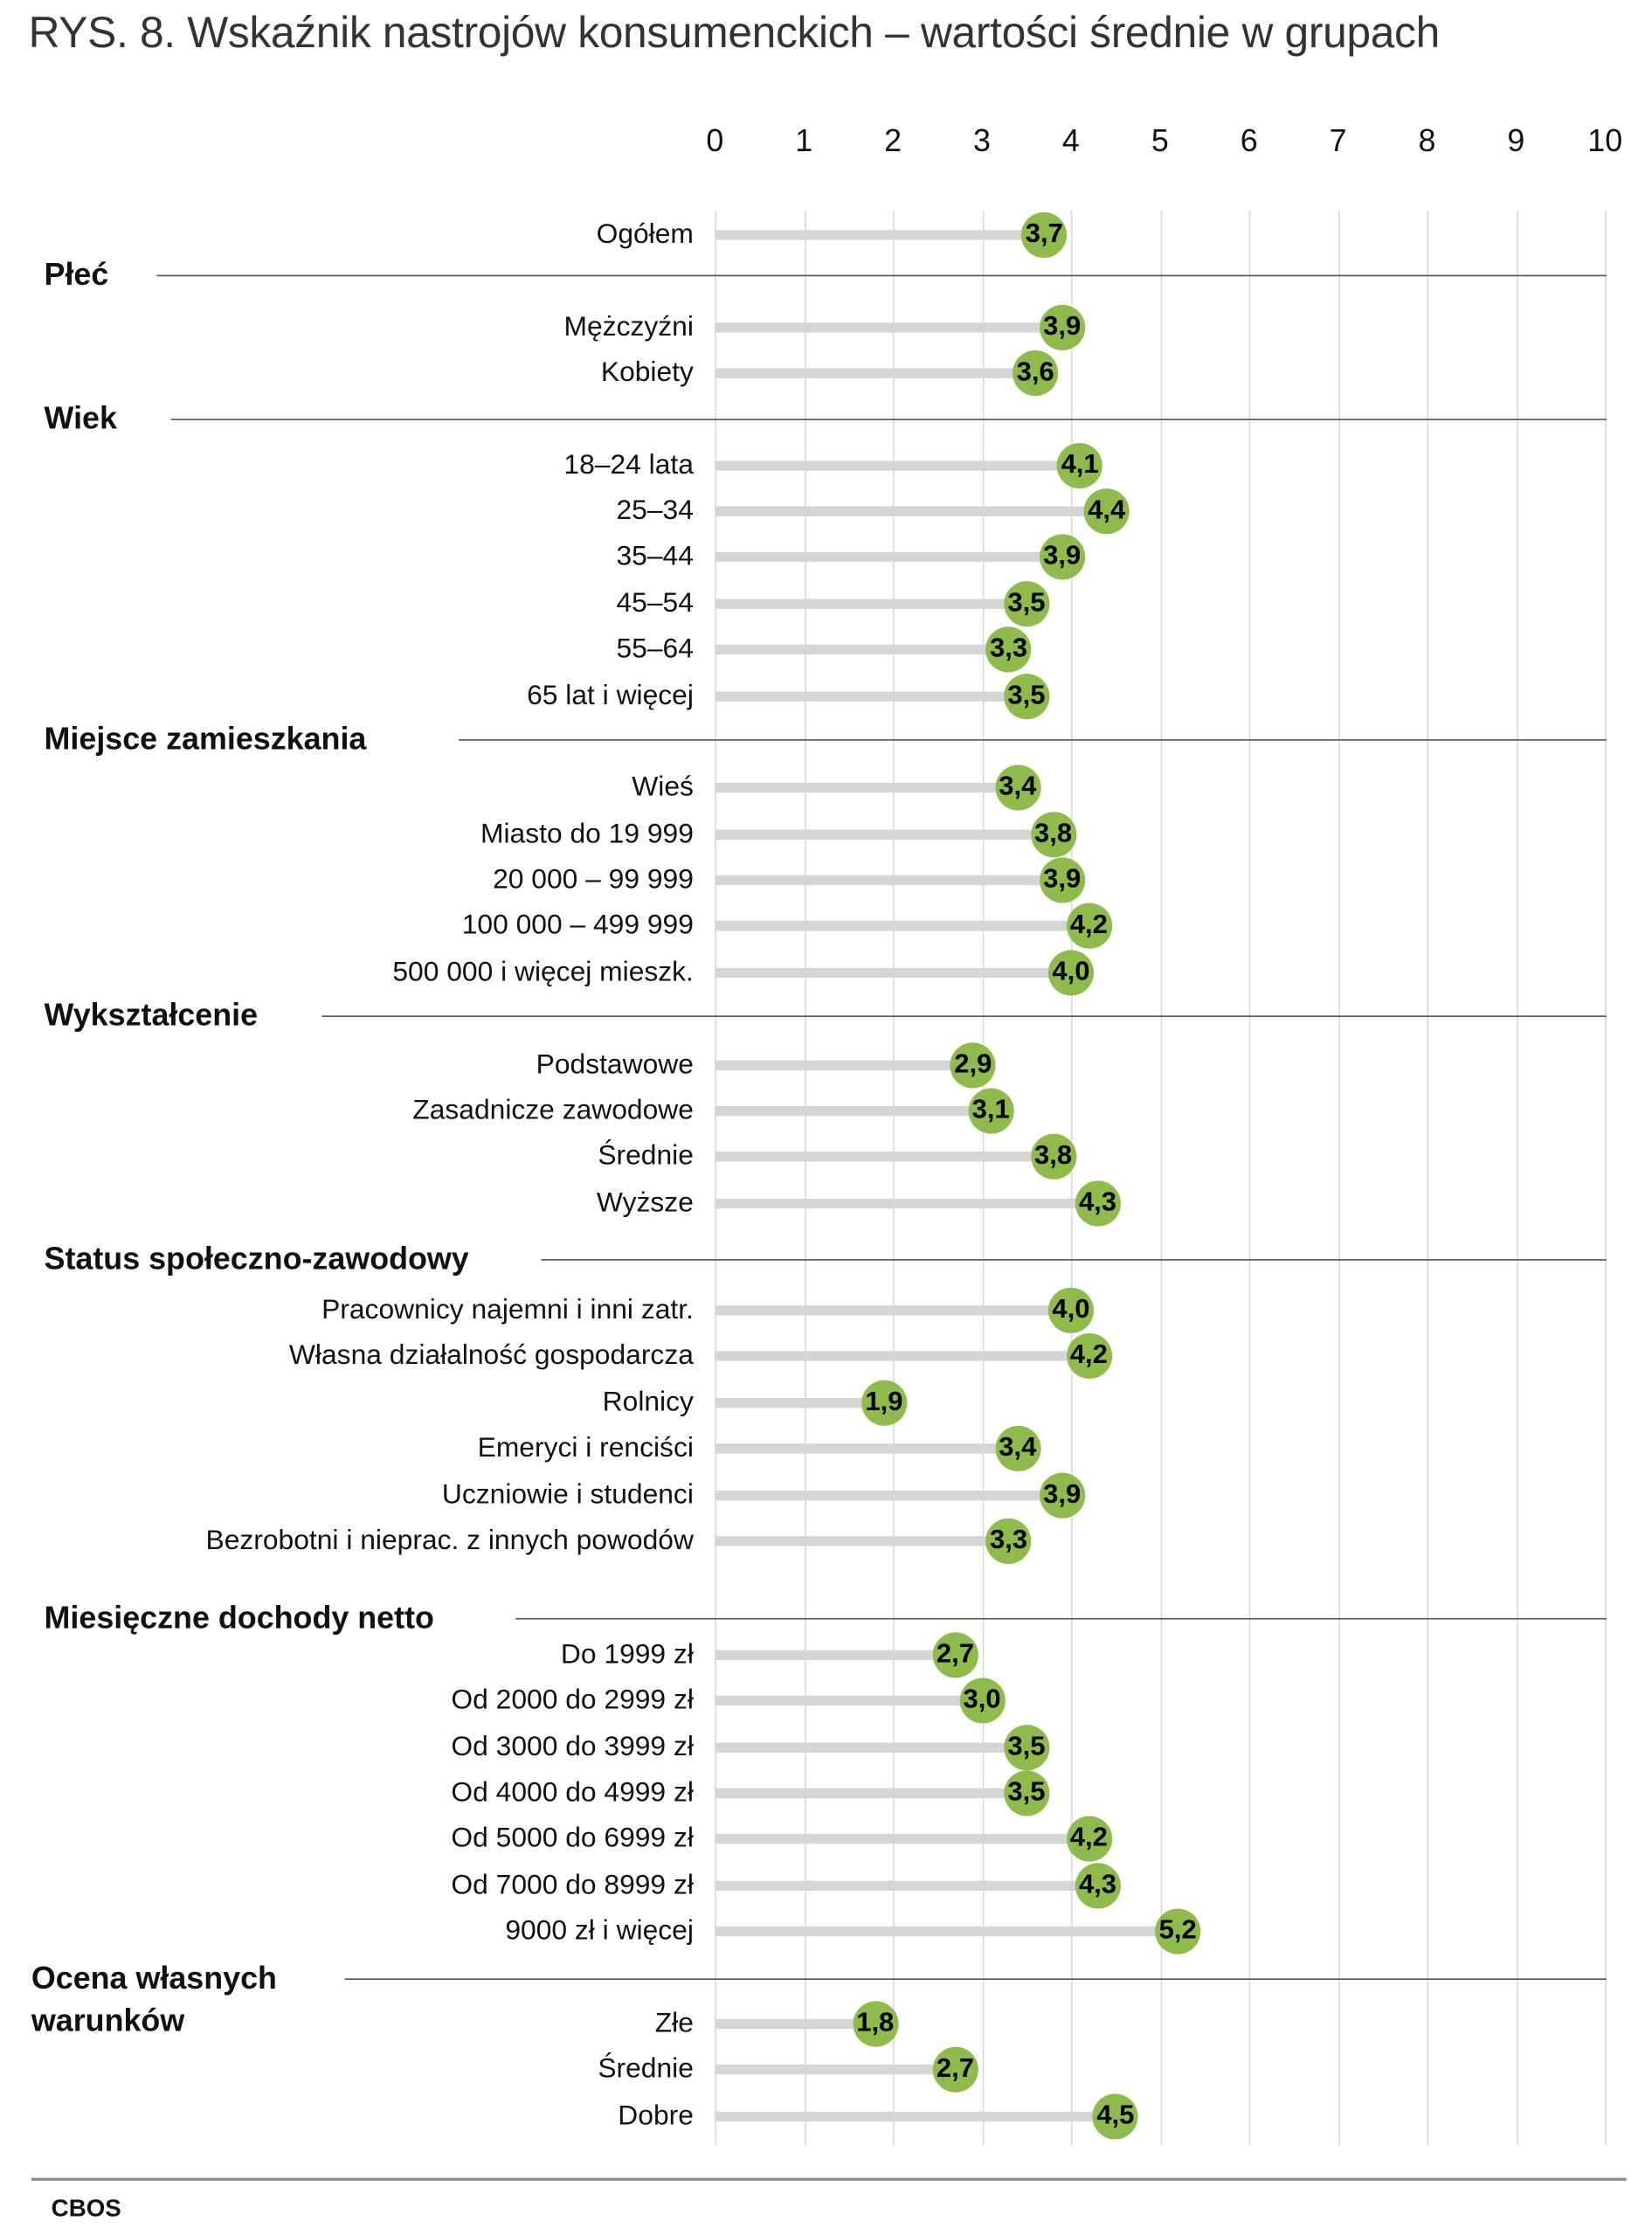  I want to click on row-label: Rolnicy, so click(648, 1402).